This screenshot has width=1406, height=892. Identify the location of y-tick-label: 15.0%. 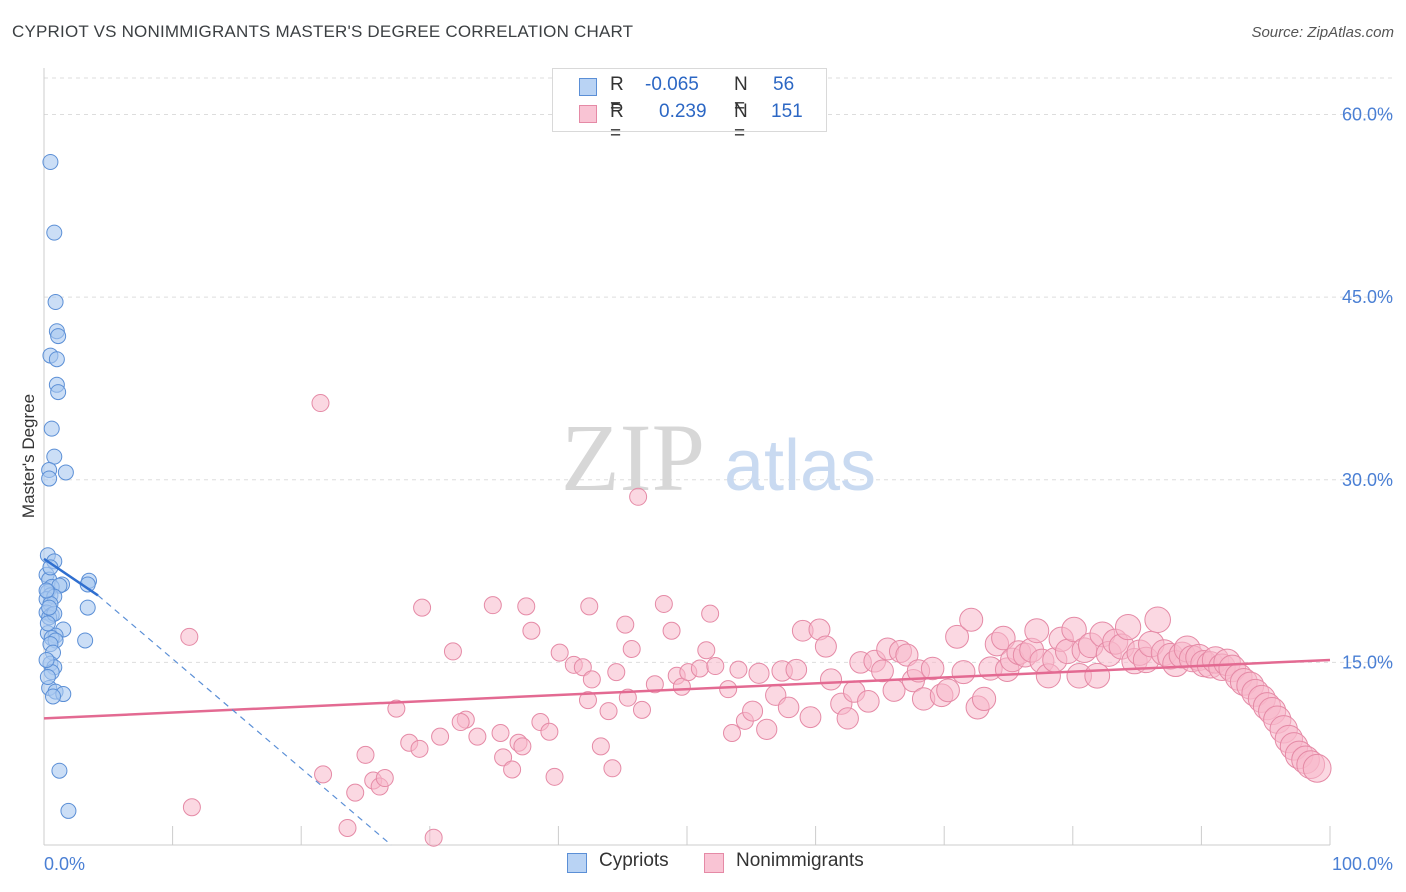
(1367, 662).